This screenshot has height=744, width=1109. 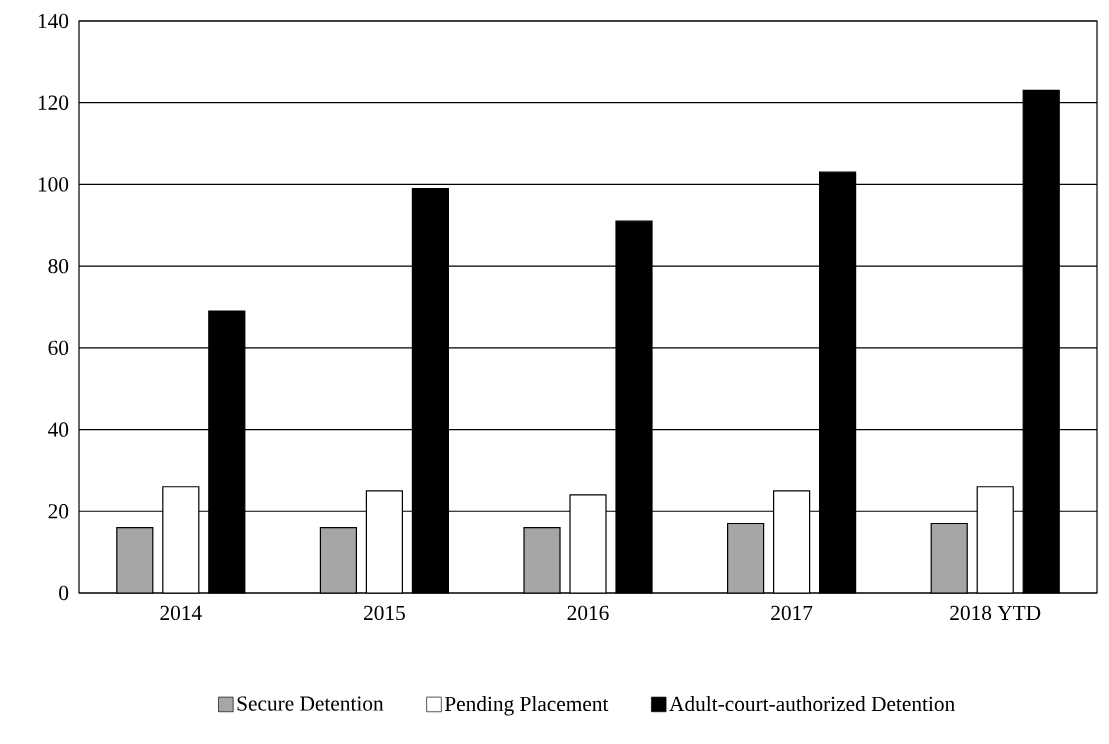 I want to click on x-tick-label: 2014, so click(x=181, y=613).